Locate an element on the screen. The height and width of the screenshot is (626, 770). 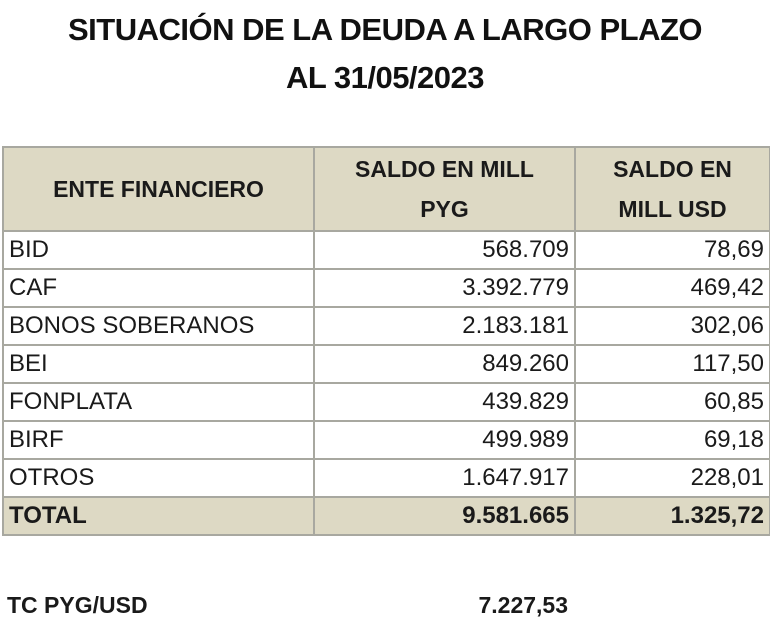
pyg-cell: 499.989 is located at coordinates (444, 440).